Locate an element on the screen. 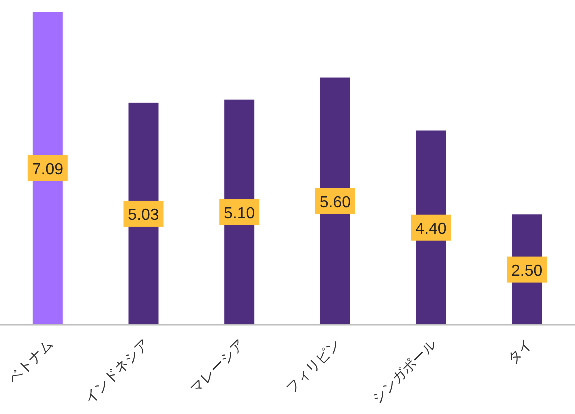 The height and width of the screenshot is (414, 575). x-tick-label: ベトナム is located at coordinates (31, 362).